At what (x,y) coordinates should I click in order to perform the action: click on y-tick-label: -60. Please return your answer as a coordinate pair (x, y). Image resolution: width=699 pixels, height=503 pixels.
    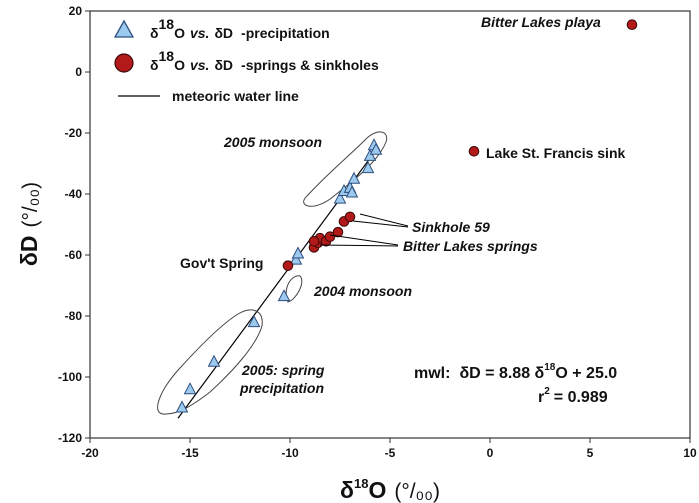
    Looking at the image, I should click on (74, 255).